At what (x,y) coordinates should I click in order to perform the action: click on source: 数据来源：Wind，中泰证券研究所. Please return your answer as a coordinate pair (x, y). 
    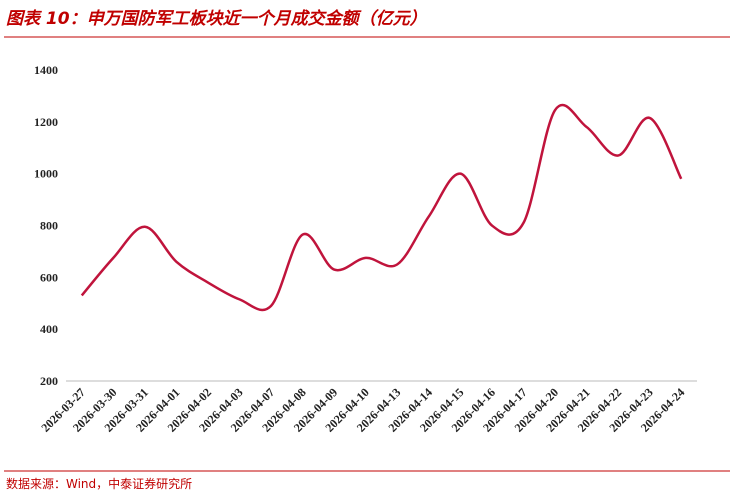
    Looking at the image, I should click on (99, 483).